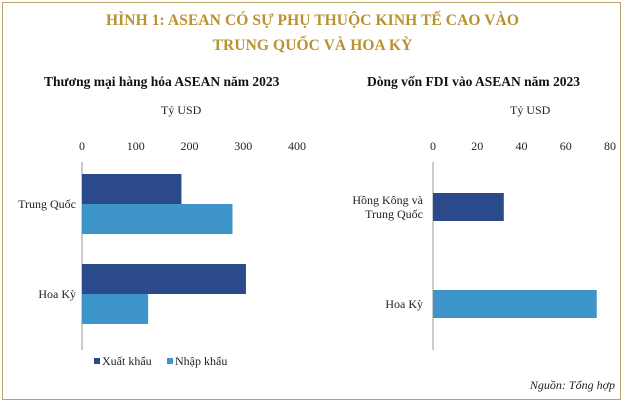 Image resolution: width=625 pixels, height=404 pixels. What do you see at coordinates (566, 146) in the screenshot?
I see `right-x-tick-label: 60` at bounding box center [566, 146].